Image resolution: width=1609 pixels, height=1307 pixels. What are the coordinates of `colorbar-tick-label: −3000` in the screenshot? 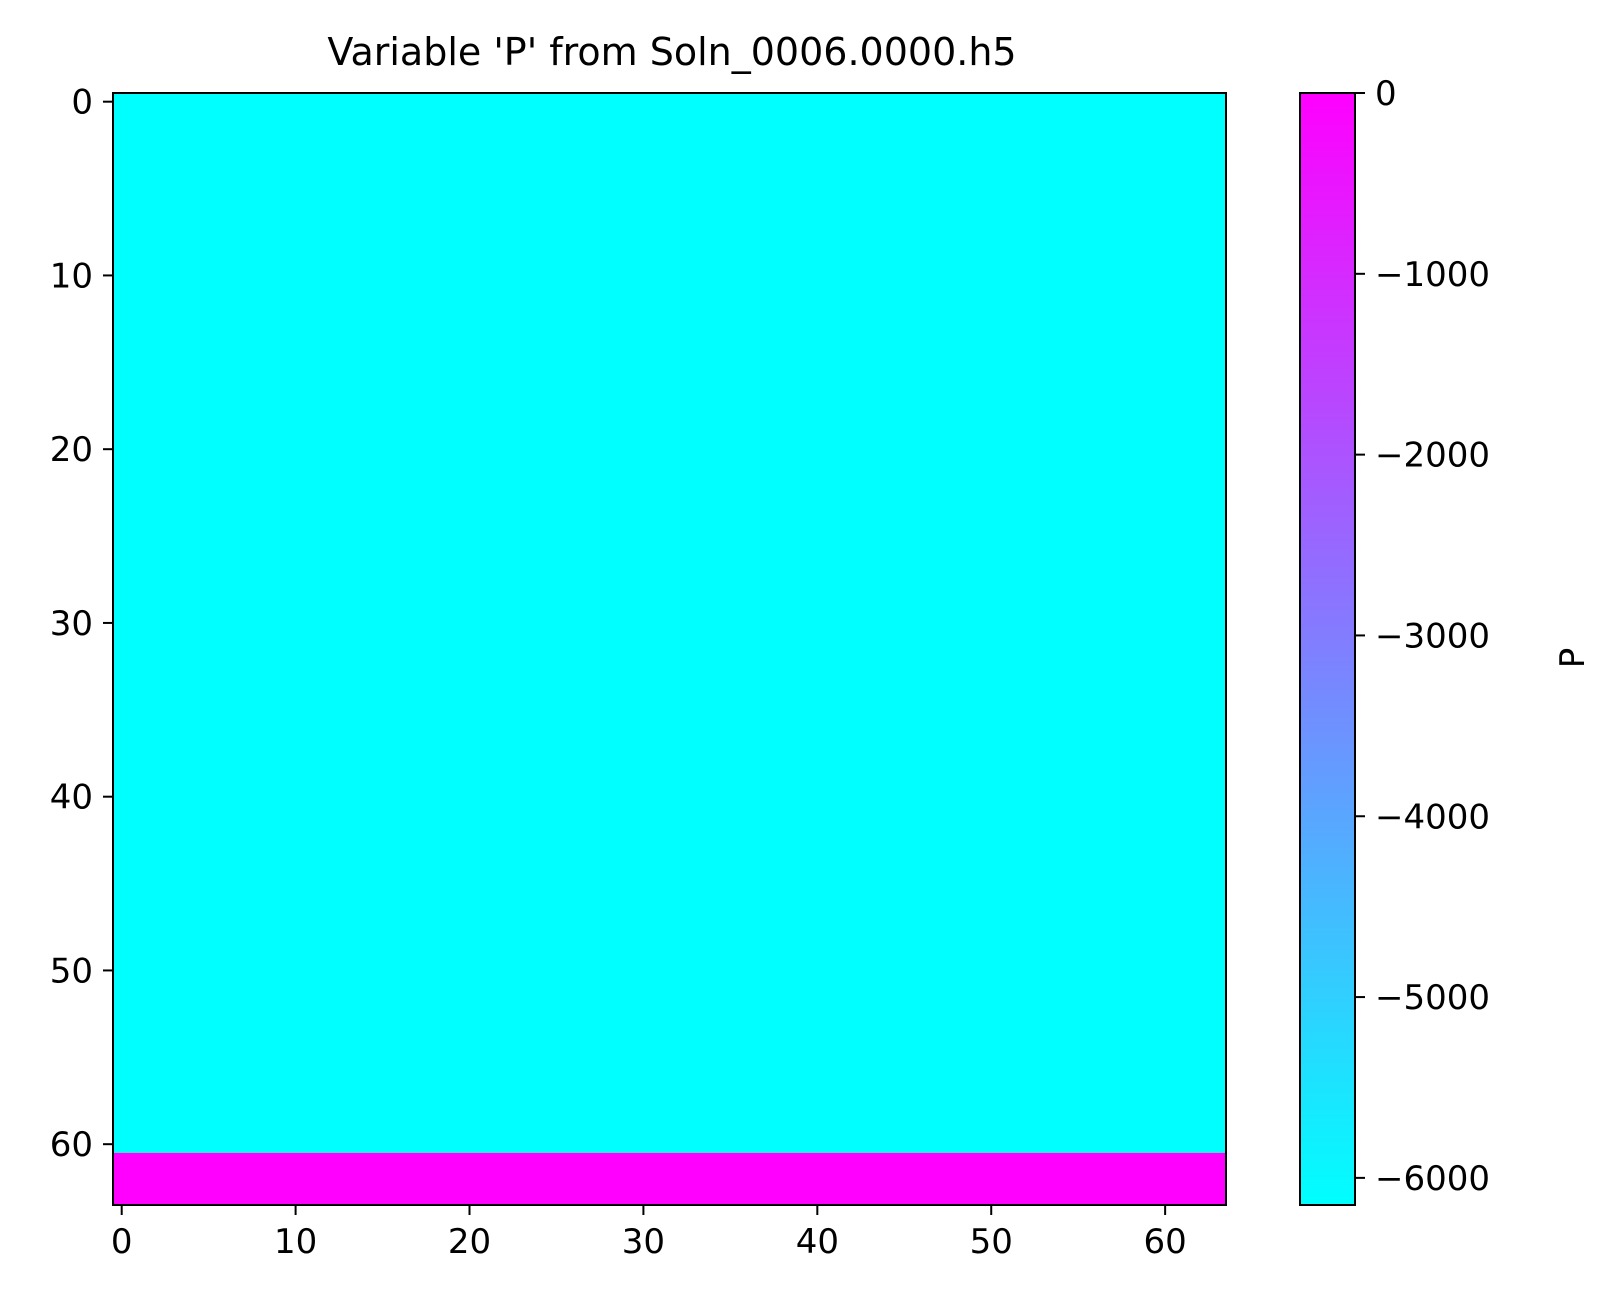 It's located at (1432, 636).